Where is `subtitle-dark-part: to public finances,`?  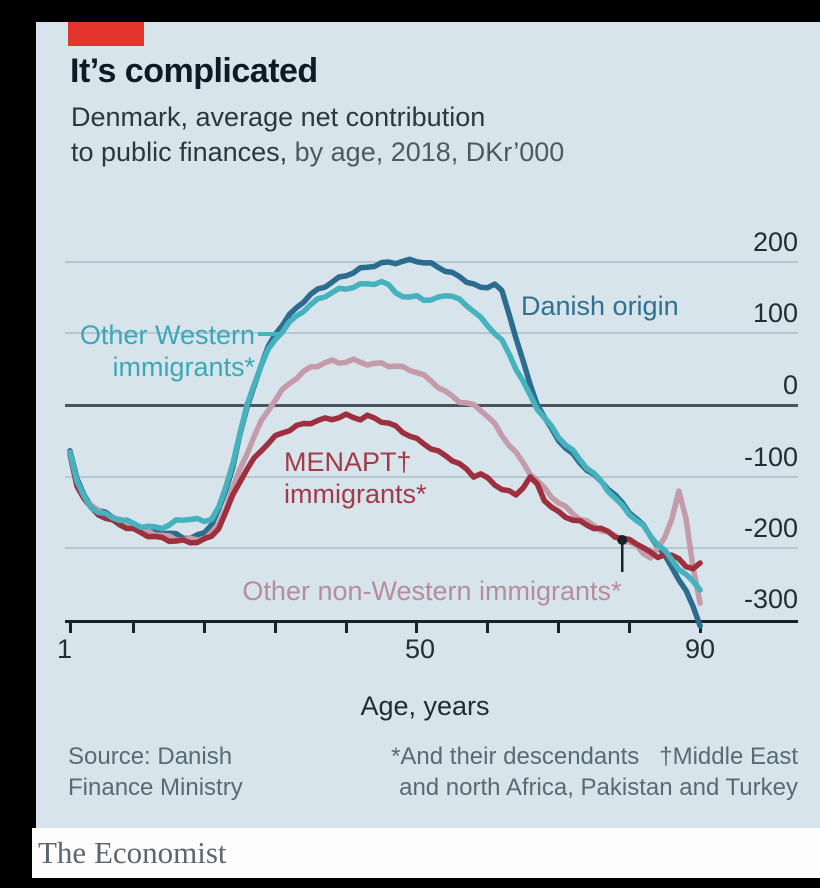 subtitle-dark-part: to public finances, is located at coordinates (179, 152).